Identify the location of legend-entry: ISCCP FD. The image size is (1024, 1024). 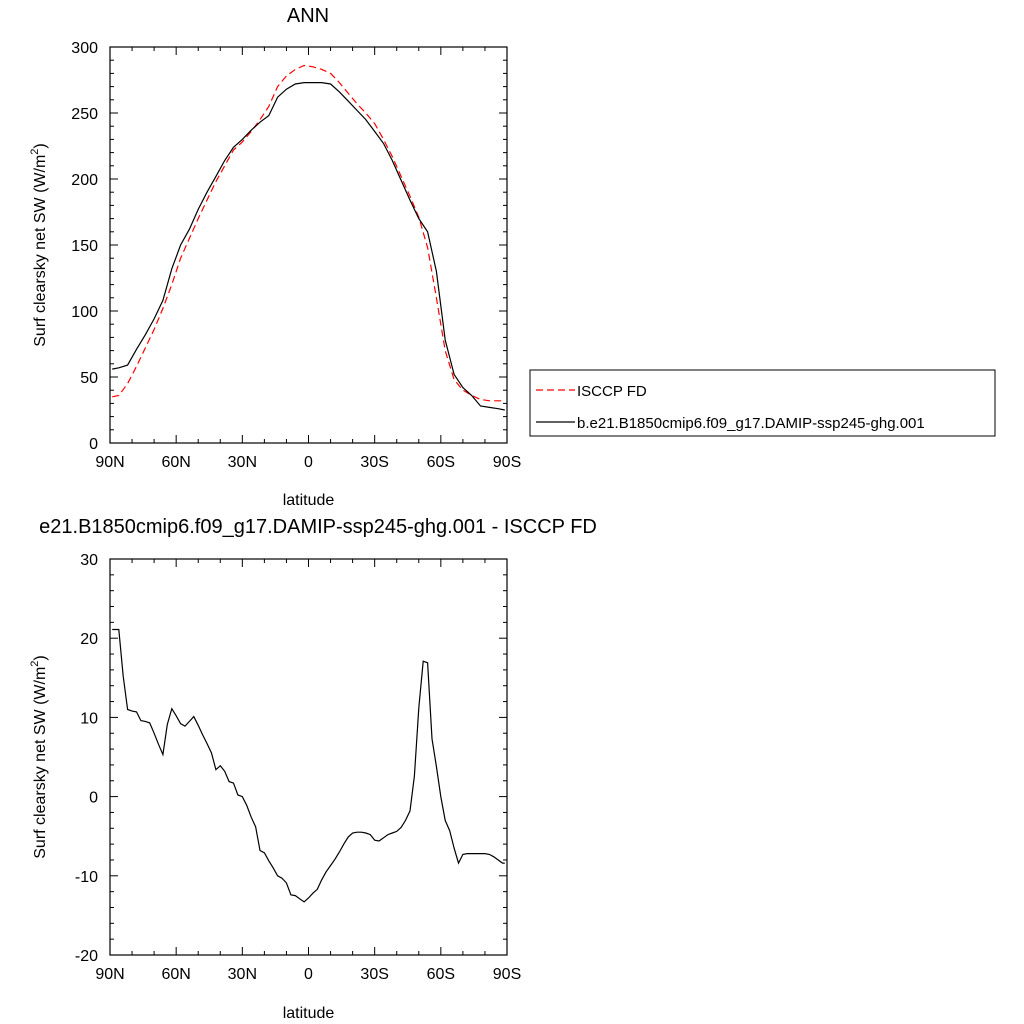
(612, 391).